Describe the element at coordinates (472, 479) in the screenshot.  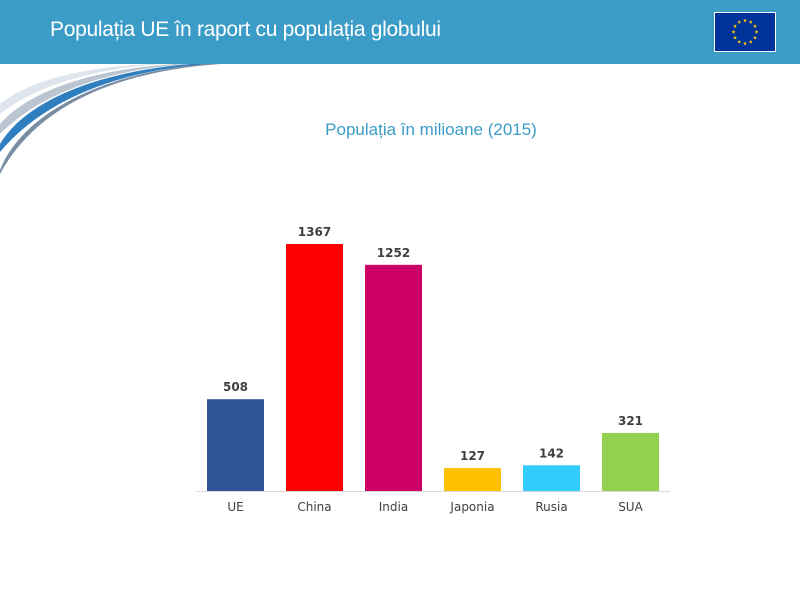
I see `bar-japonia` at that location.